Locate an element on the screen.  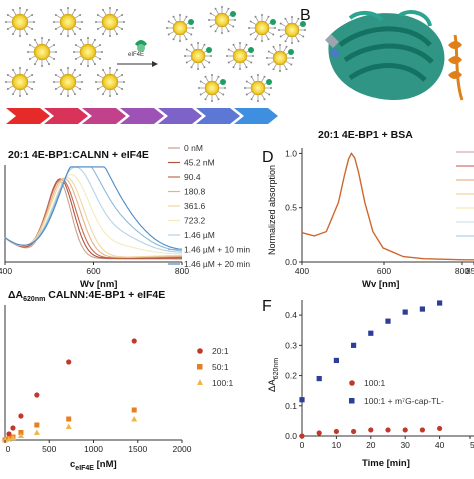
x-tick-label: 1000 is located at coordinates (93, 449).